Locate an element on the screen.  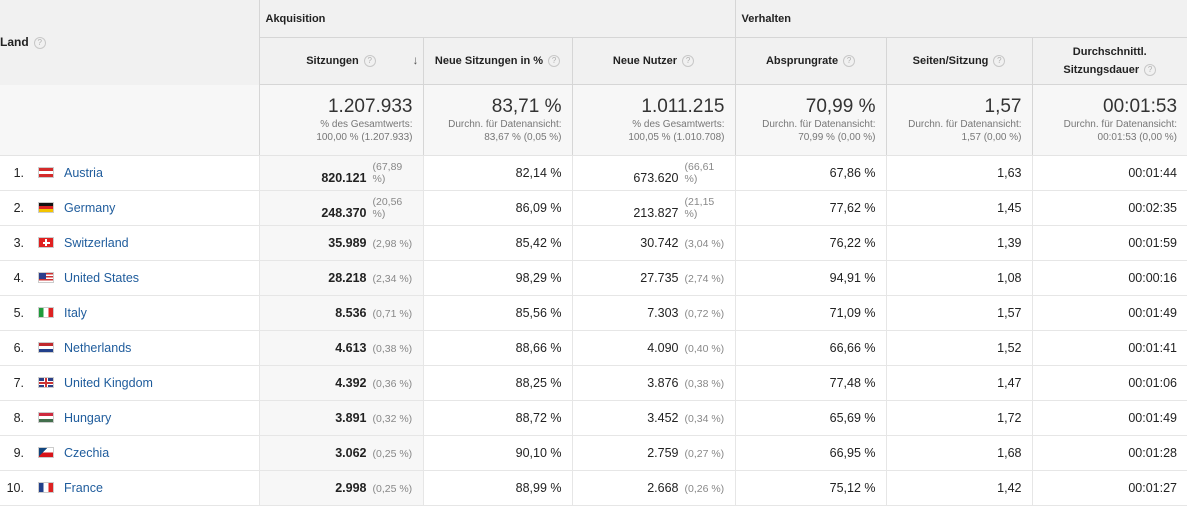
col-header-absprungrate: Absprungrate? is located at coordinates (810, 61).